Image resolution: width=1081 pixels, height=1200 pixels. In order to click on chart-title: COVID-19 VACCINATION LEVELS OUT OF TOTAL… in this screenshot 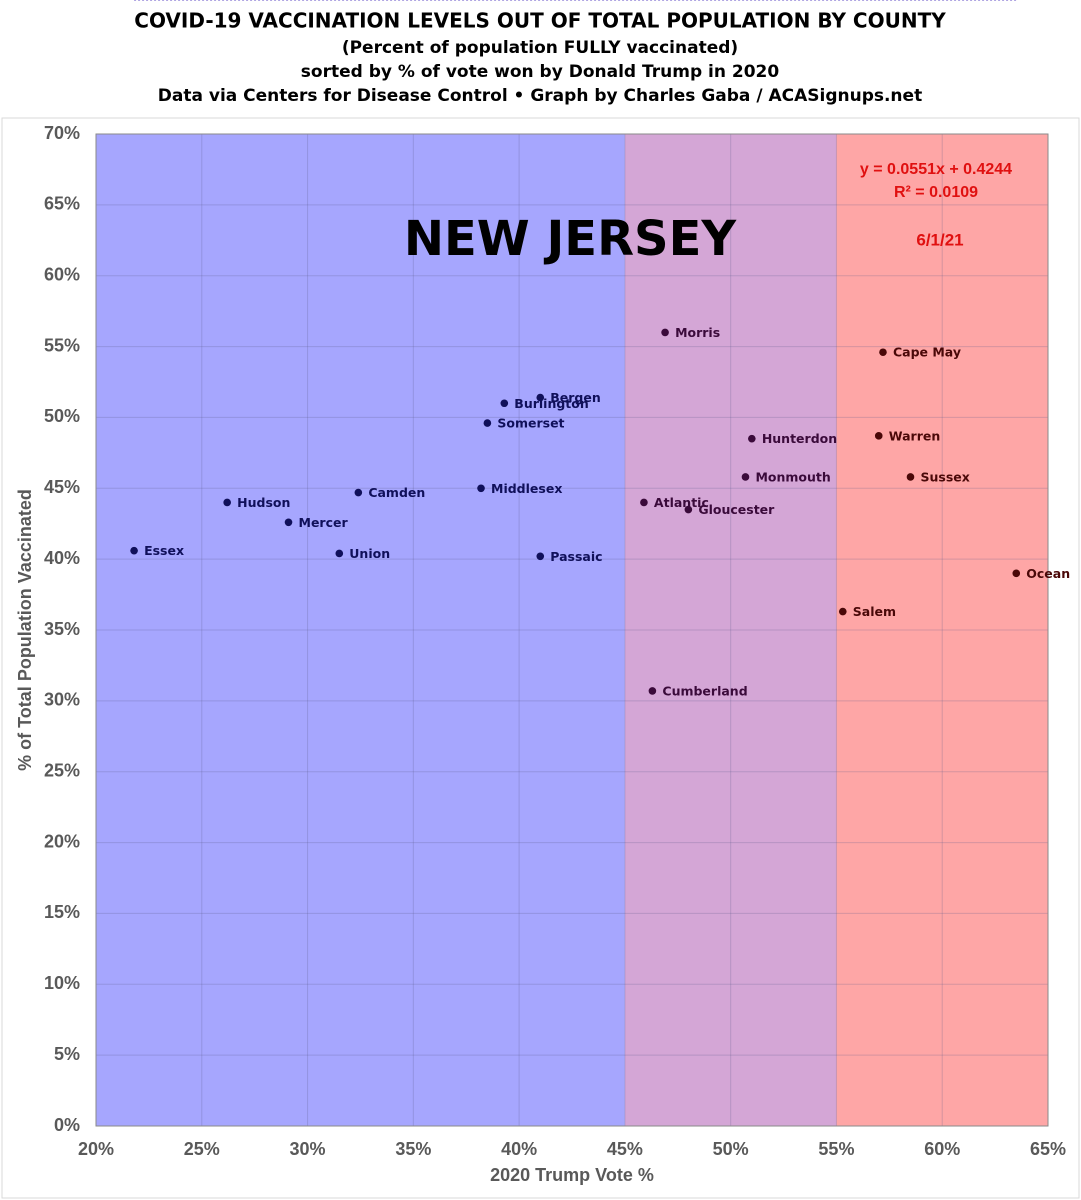, I will do `click(540, 21)`.